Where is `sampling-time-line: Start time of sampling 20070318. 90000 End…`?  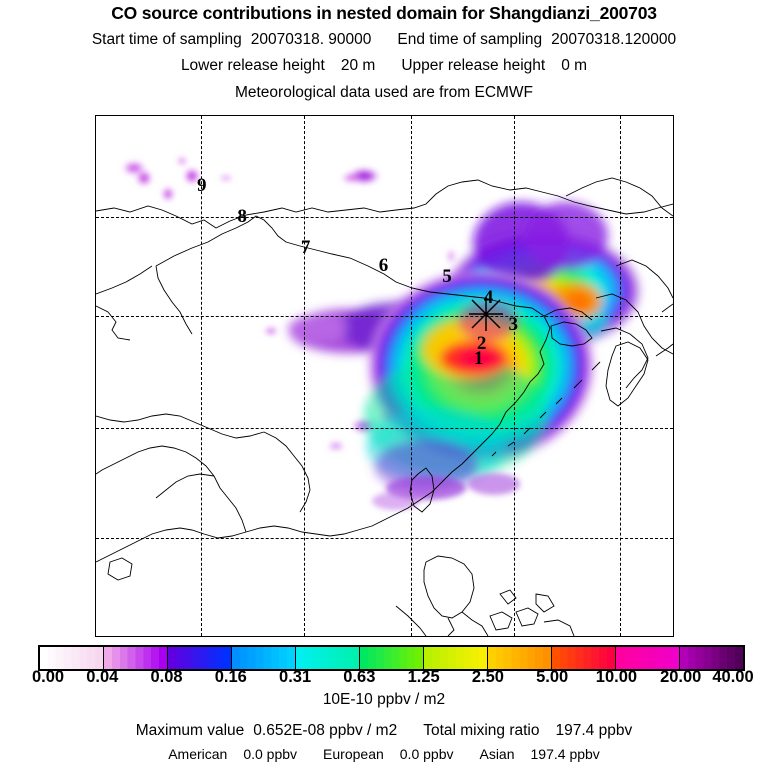 sampling-time-line: Start time of sampling 20070318. 90000 End… is located at coordinates (384, 40).